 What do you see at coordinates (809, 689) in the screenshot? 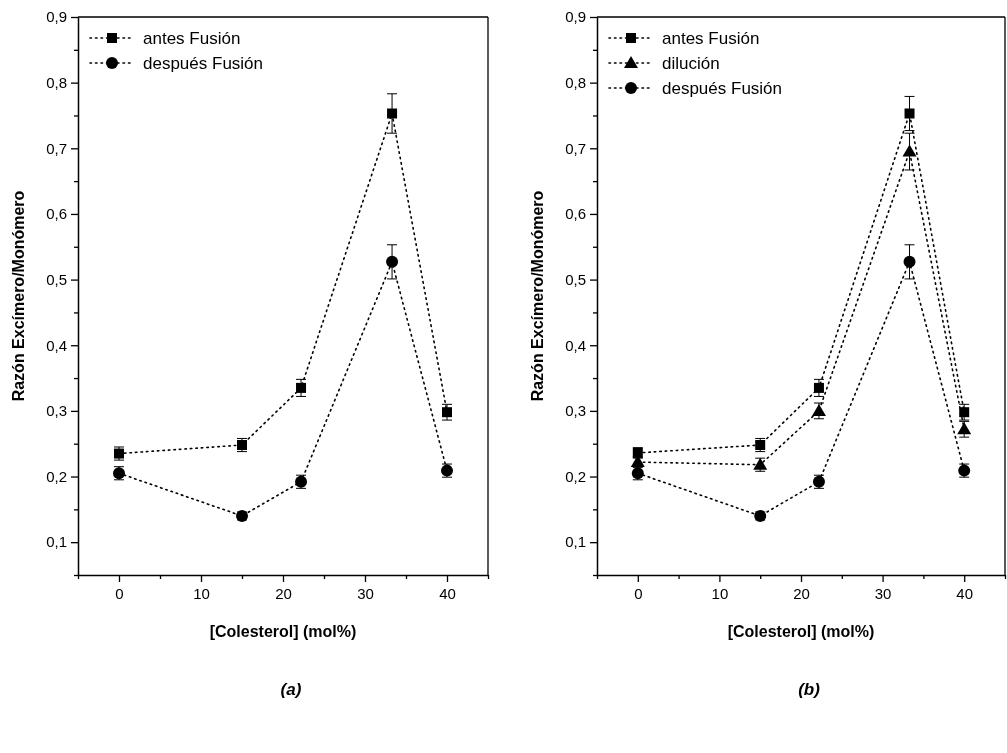
I see `text: (b)` at bounding box center [809, 689].